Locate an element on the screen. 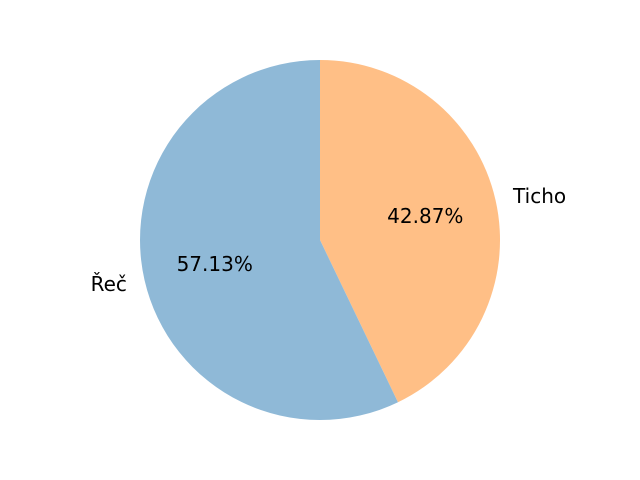  slice-category-label: Ticho is located at coordinates (539, 196).